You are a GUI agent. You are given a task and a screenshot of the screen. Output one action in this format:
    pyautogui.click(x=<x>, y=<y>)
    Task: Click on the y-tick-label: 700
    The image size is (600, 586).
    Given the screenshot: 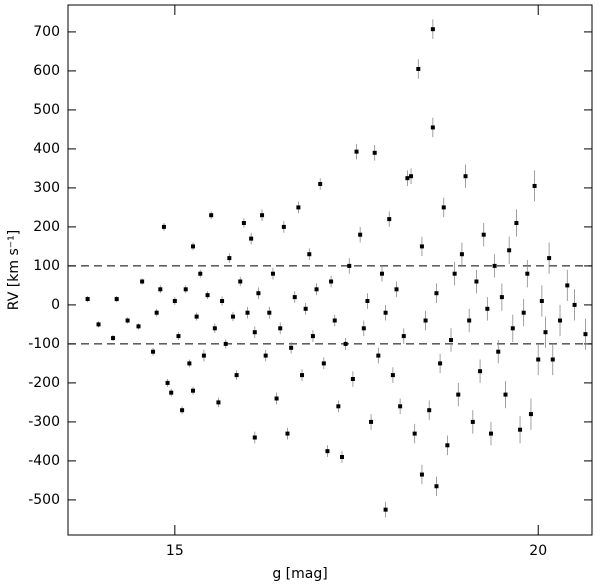 What is the action you would take?
    pyautogui.click(x=46, y=32)
    